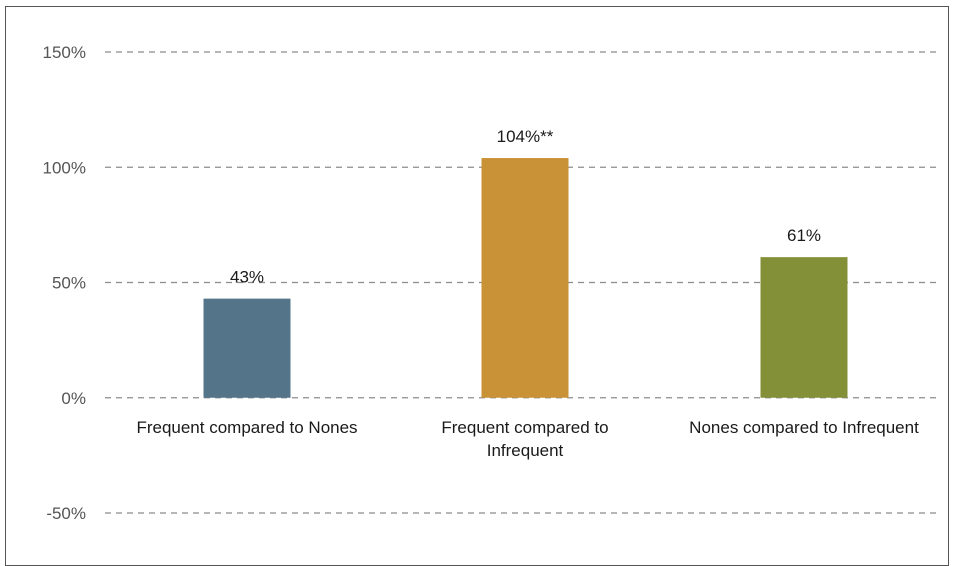 The height and width of the screenshot is (566, 955). Describe the element at coordinates (524, 427) in the screenshot. I see `category-label: Frequent compared to` at that location.